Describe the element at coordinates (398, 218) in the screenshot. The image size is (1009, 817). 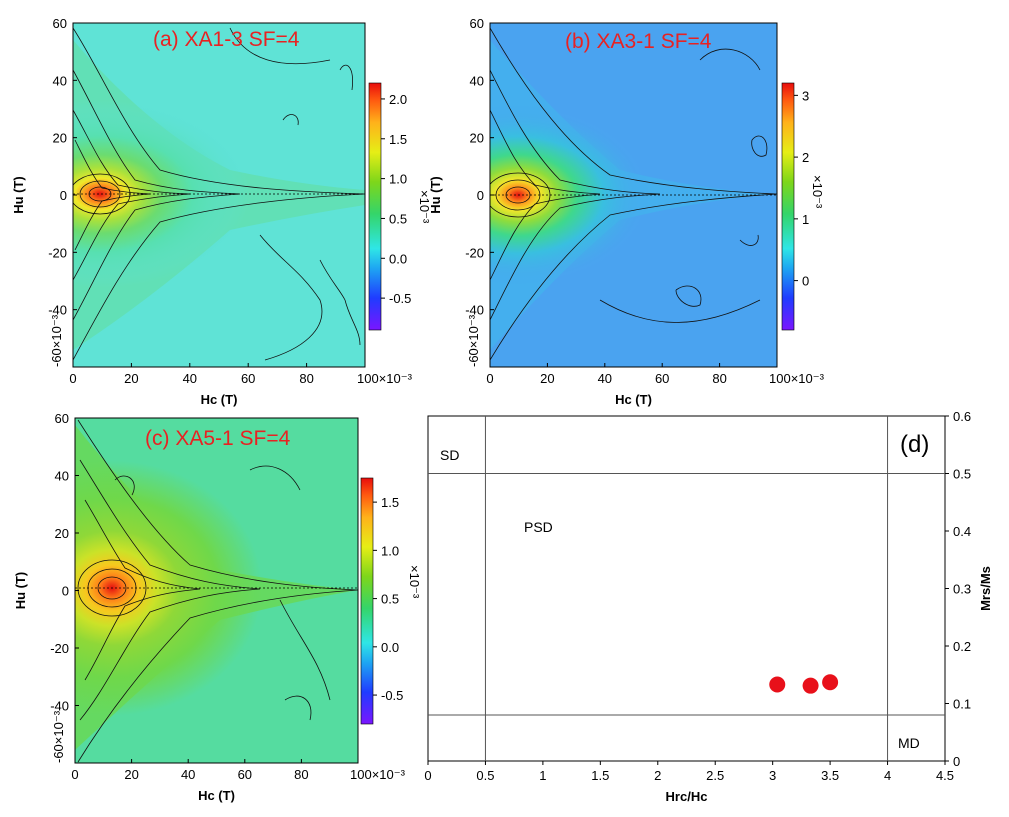
I see `panel-a-colorbar-tick-label: 0.5` at that location.